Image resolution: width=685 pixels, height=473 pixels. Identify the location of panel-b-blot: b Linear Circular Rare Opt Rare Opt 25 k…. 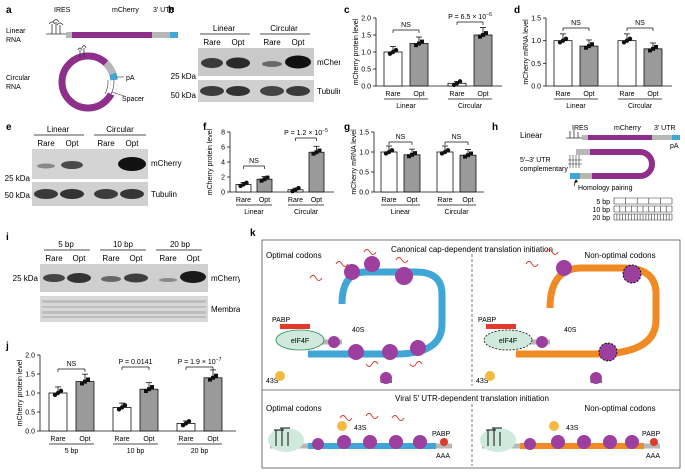
(258, 53).